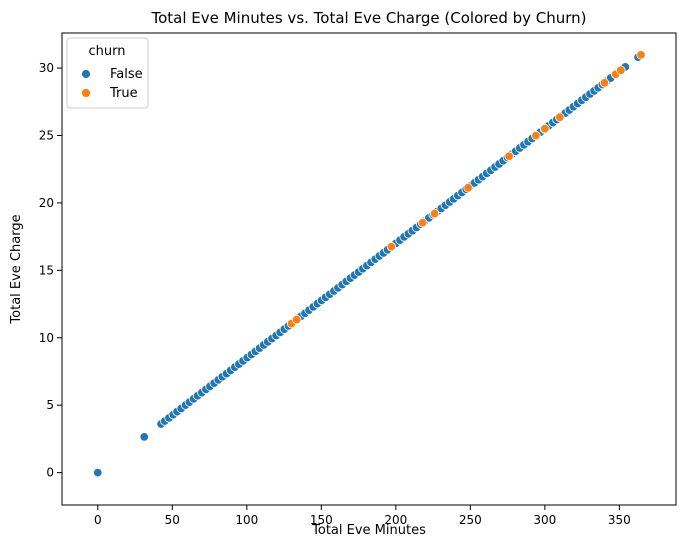 The image size is (686, 551). Describe the element at coordinates (86, 74) in the screenshot. I see `legend-marker-false` at that location.